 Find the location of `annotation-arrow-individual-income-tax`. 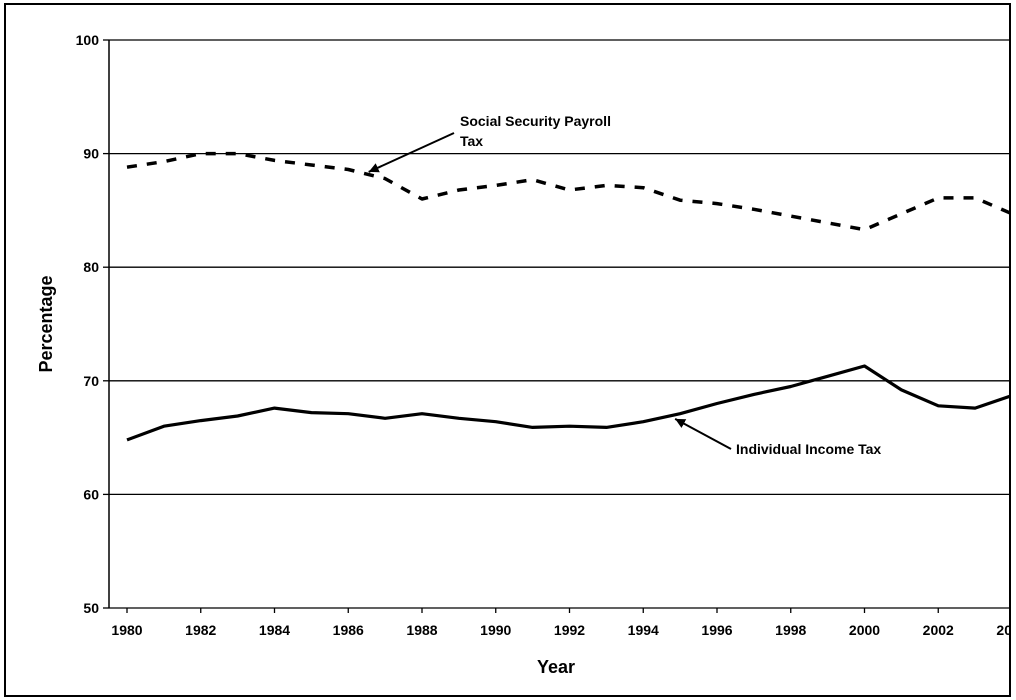

annotation-arrow-individual-income-tax is located at coordinates (703, 433).